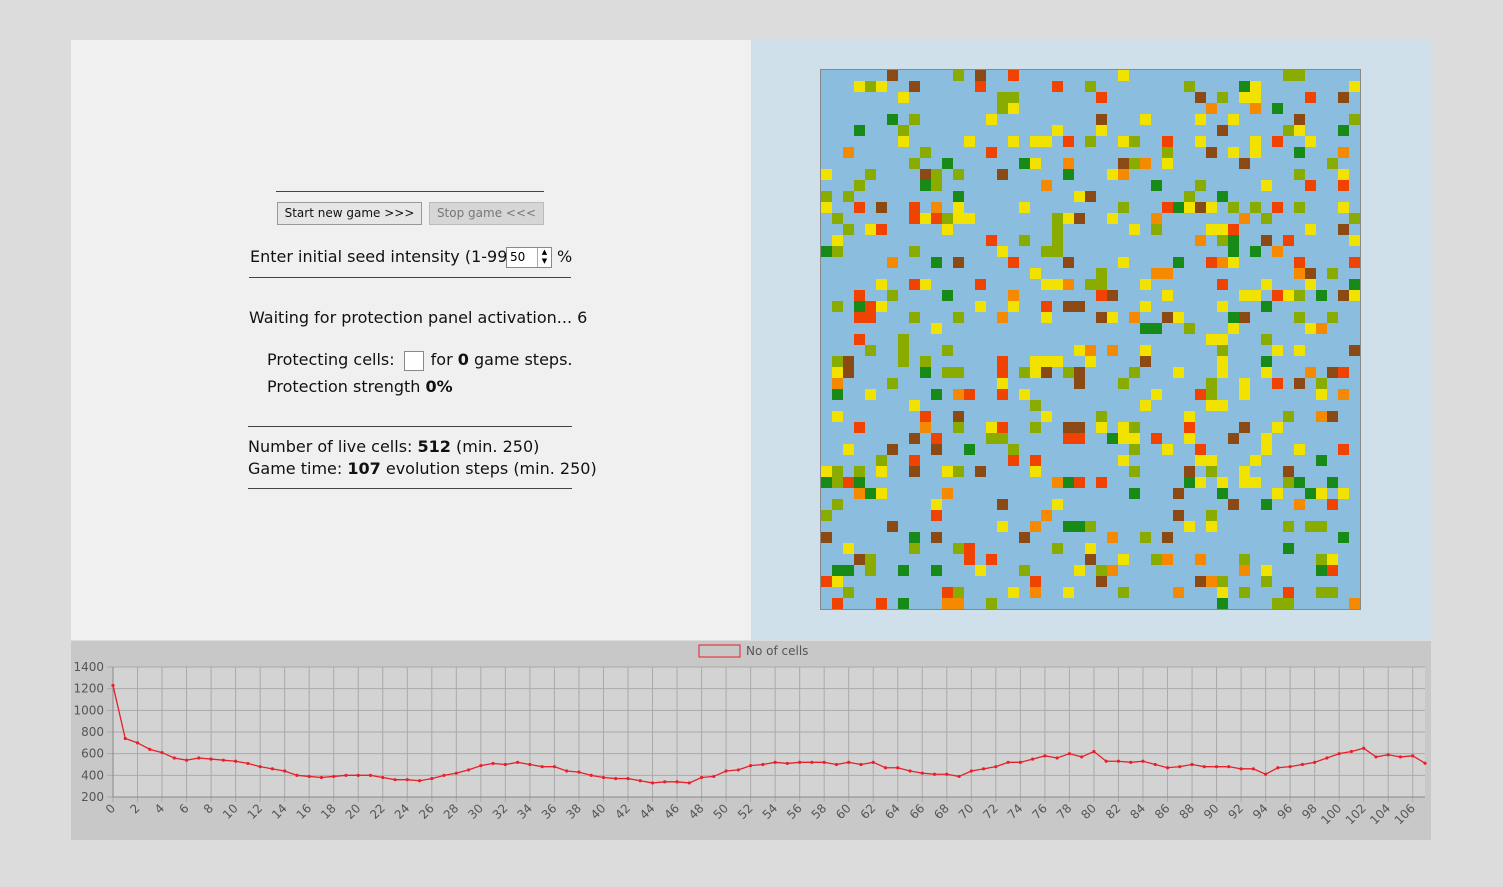 The width and height of the screenshot is (1503, 887). Describe the element at coordinates (622, 811) in the screenshot. I see `x-tick-label: 42` at that location.